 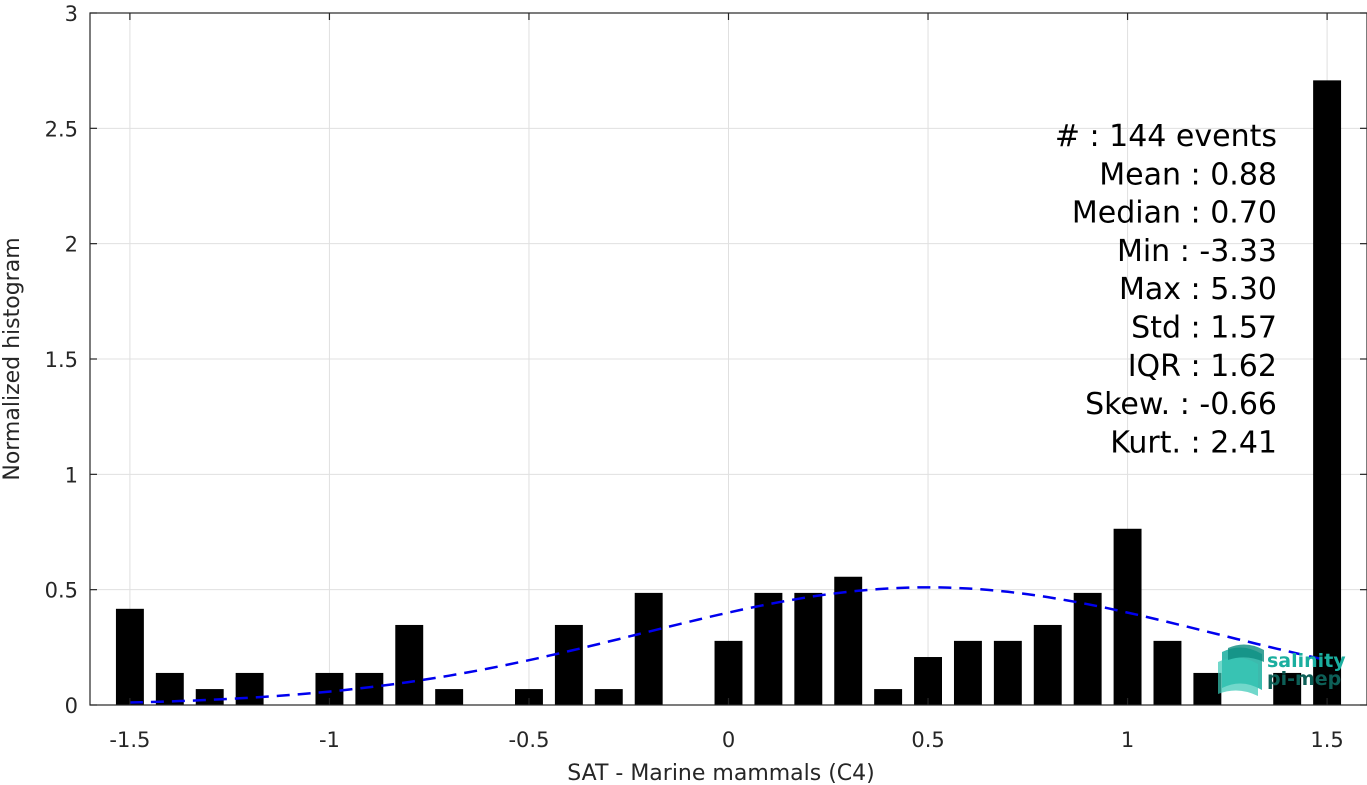 I want to click on y-tick-label: 2.5, so click(x=61, y=129).